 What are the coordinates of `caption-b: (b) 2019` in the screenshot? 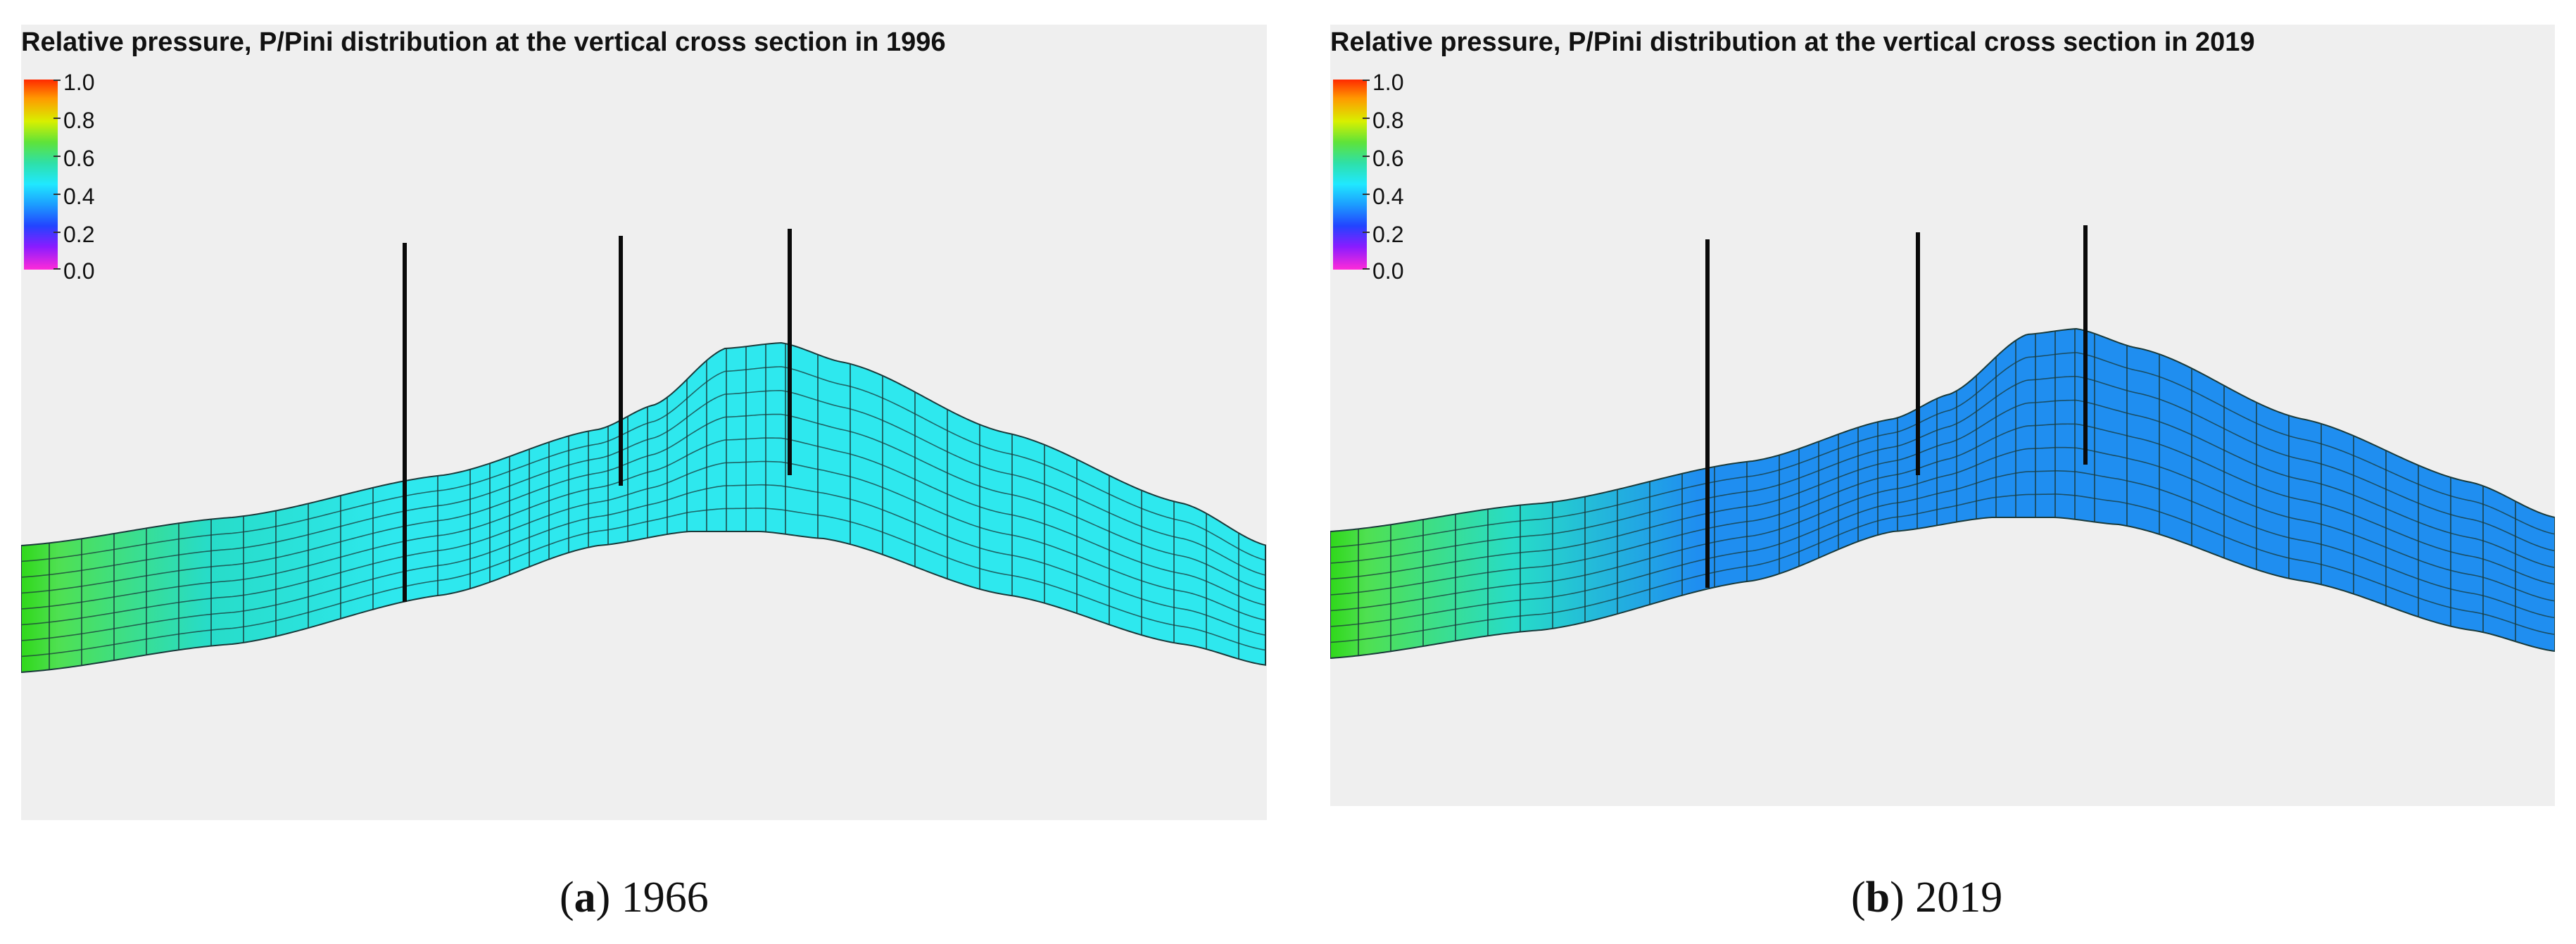 It's located at (1927, 898).